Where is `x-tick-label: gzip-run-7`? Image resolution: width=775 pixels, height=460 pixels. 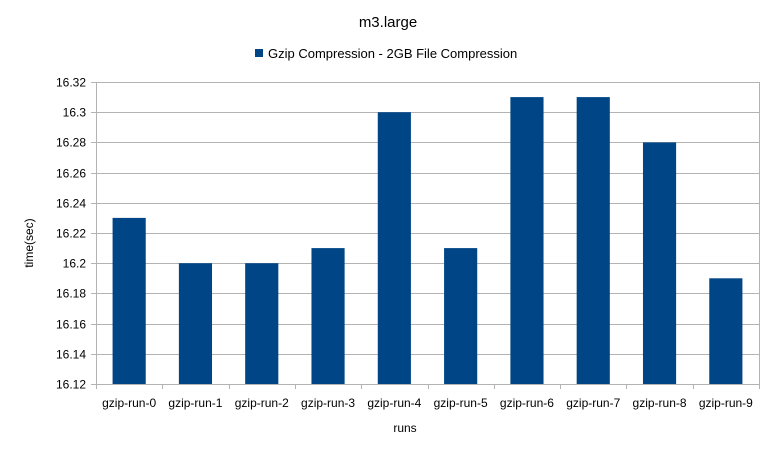 x-tick-label: gzip-run-7 is located at coordinates (593, 403).